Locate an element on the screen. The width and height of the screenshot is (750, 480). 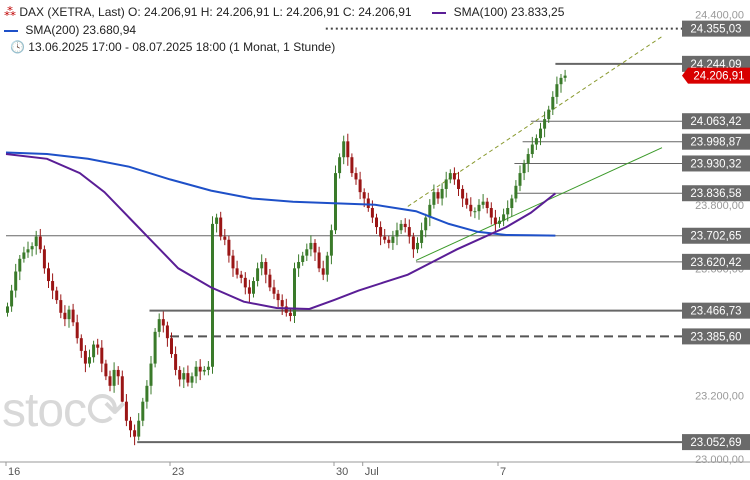
level-label: 23.466,73 is located at coordinates (715, 312).